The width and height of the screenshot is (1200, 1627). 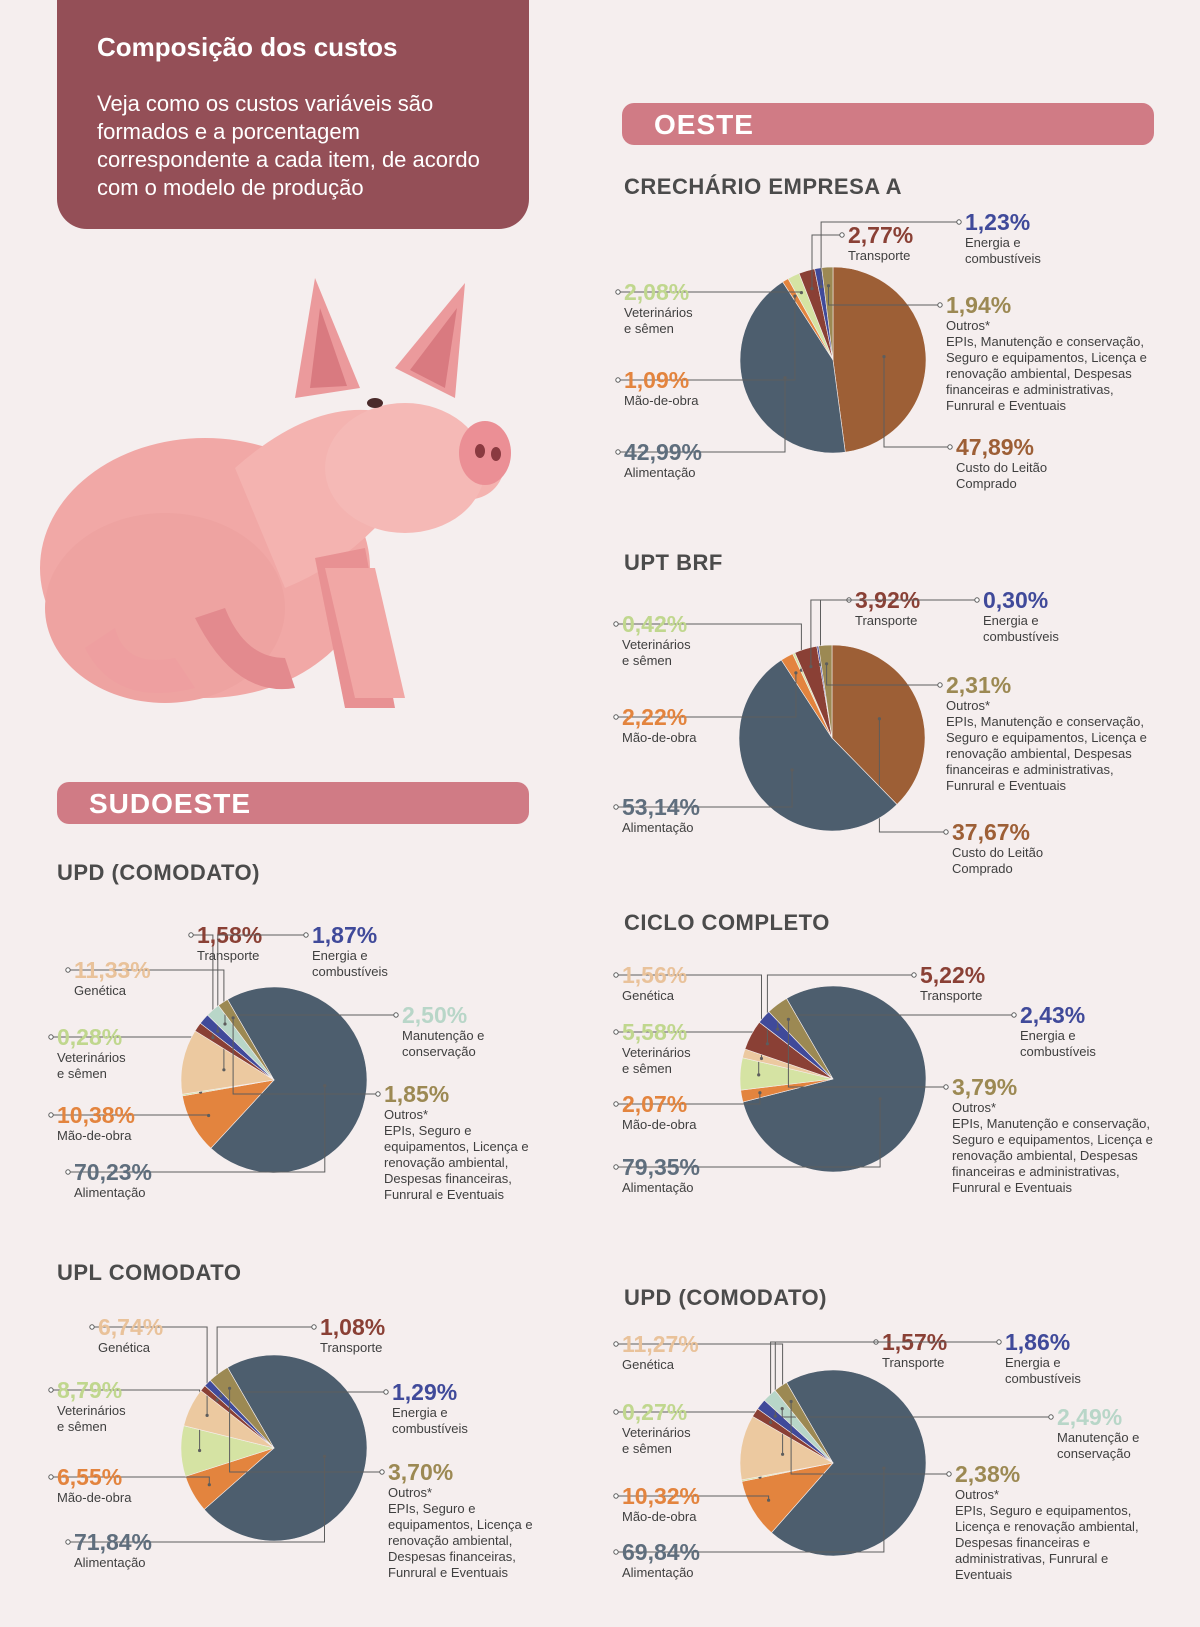 I want to click on data-label: 5,22%, so click(x=952, y=975).